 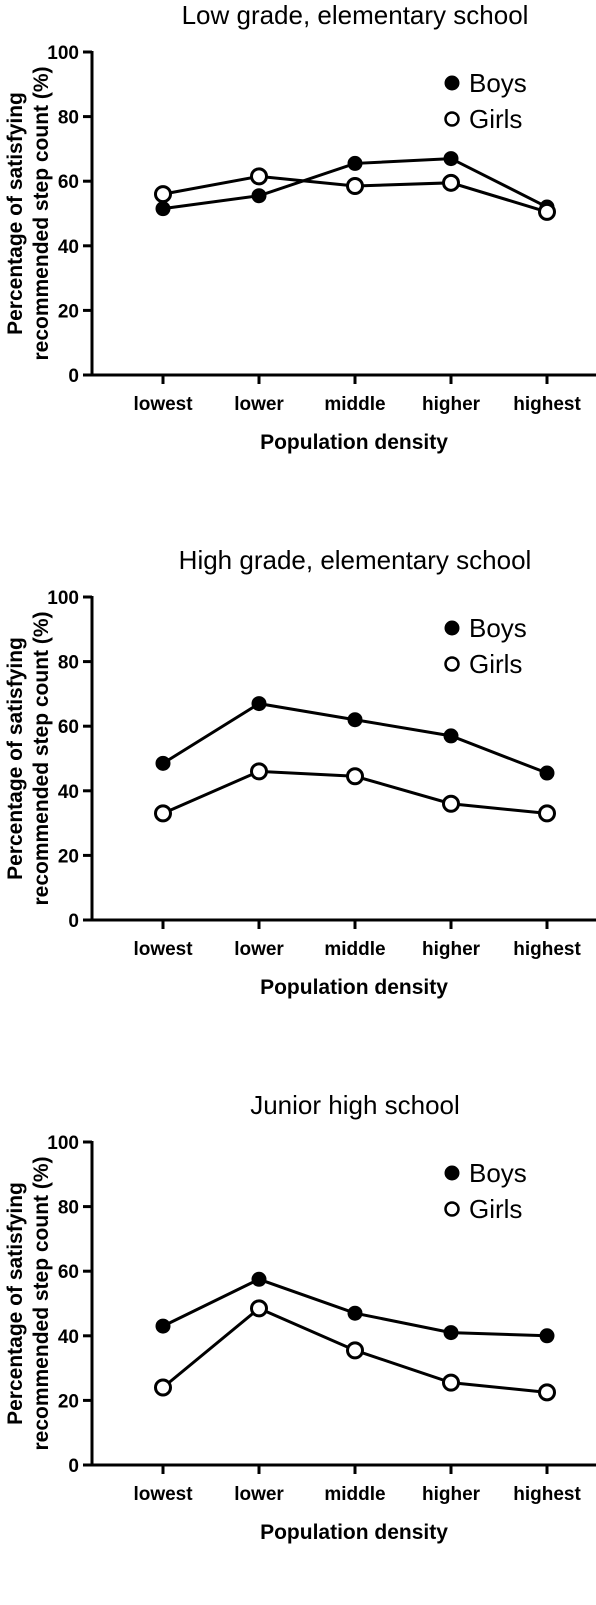 I want to click on chart-title: Low grade, elementary school, so click(x=355, y=15).